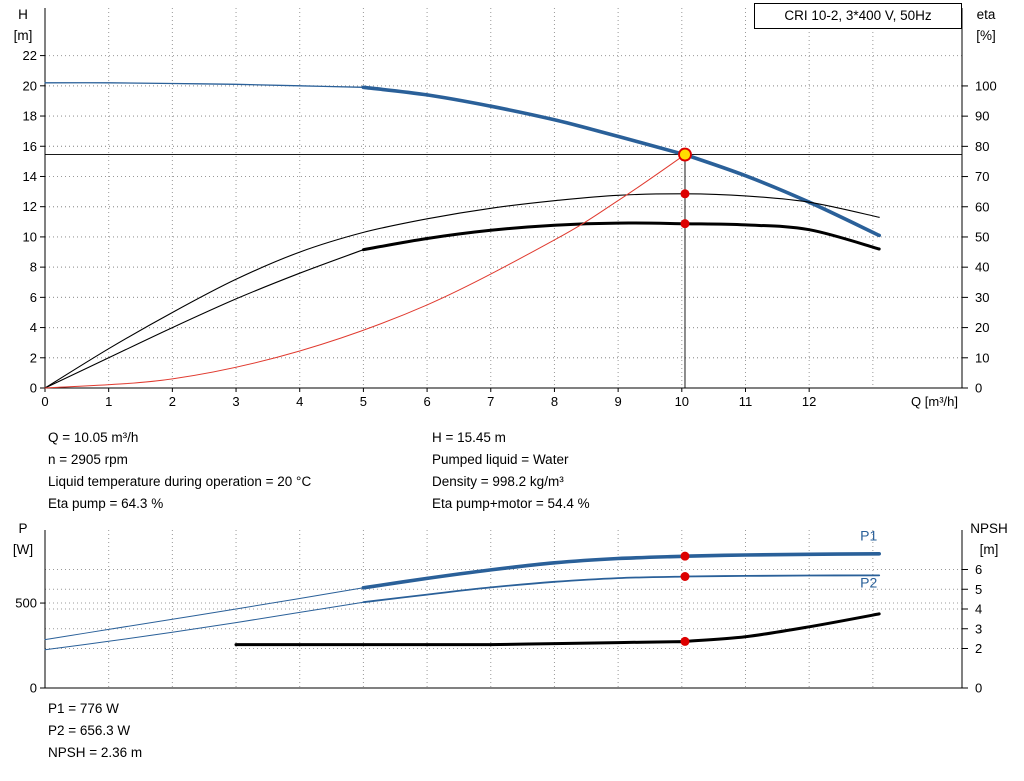 This screenshot has height=781, width=1024. What do you see at coordinates (554, 401) in the screenshot?
I see `x-axis-tick-label: 8` at bounding box center [554, 401].